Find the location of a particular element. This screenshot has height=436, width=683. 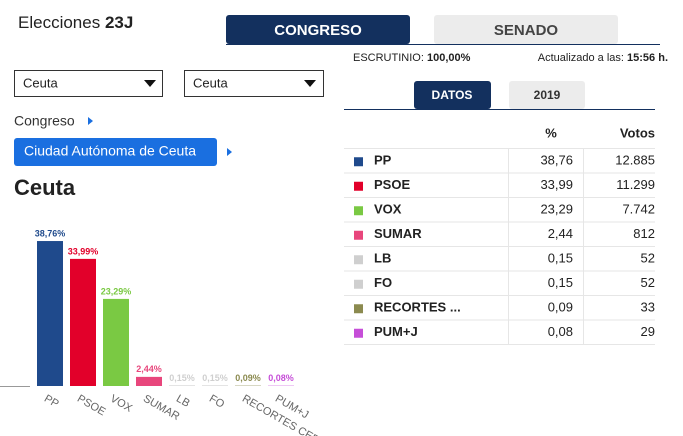

x-tick-label: PP is located at coordinates (51, 402).